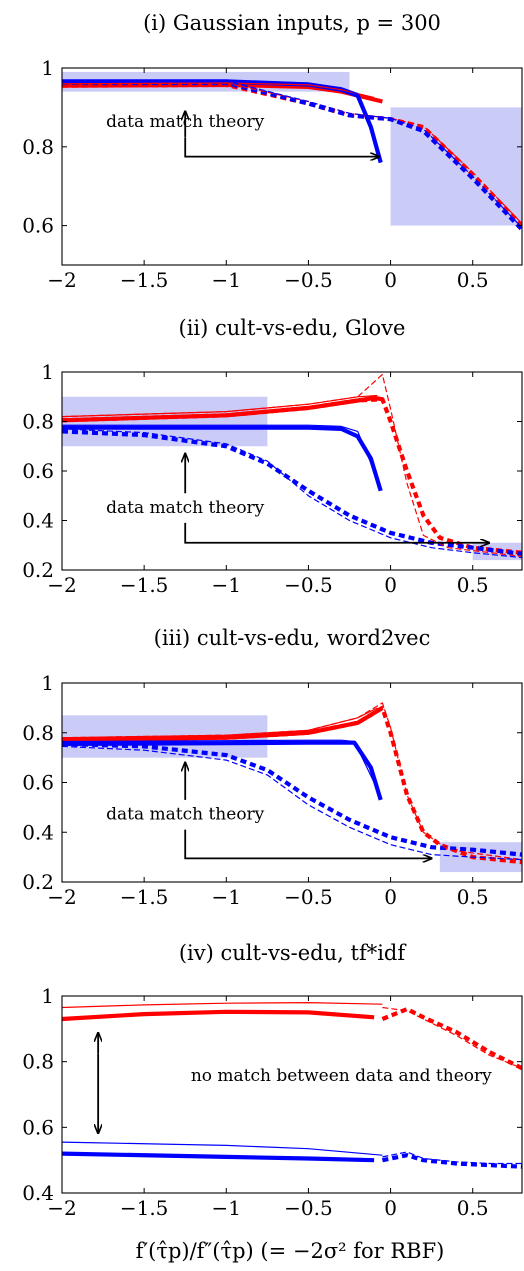 Image resolution: width=524 pixels, height=1271 pixels. What do you see at coordinates (292, 638) in the screenshot?
I see `chart-title: (iii) cult-vs-edu, word2vec` at bounding box center [292, 638].